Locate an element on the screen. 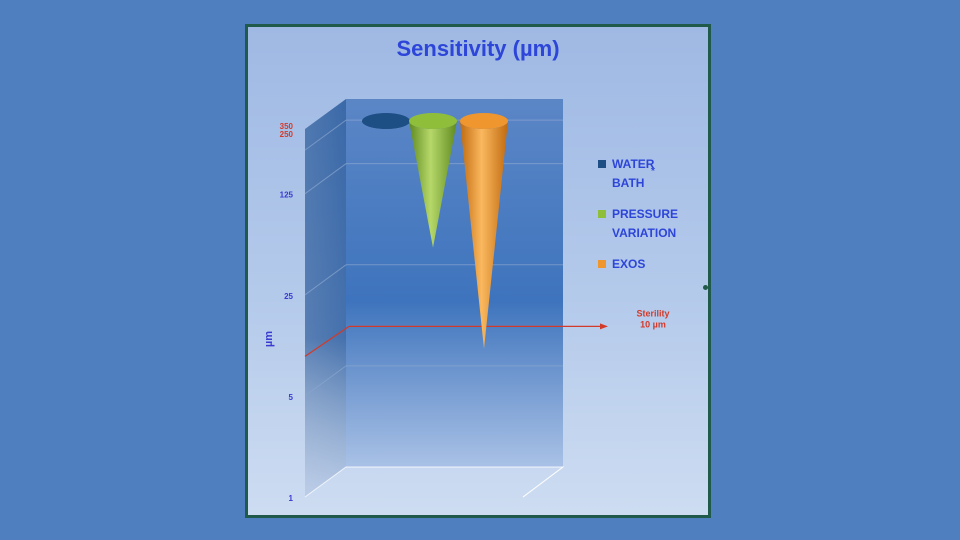 This screenshot has width=960, height=540. cone-exos is located at coordinates (484, 231).